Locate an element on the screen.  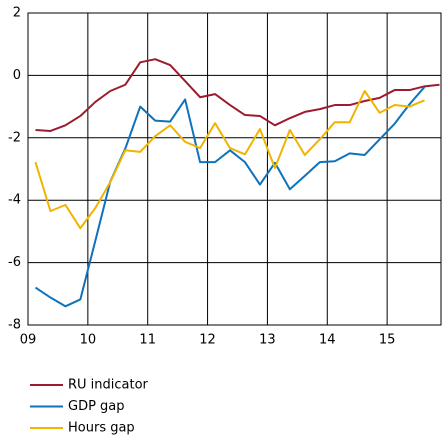
y-tick-label: -8 is located at coordinates (14, 325).